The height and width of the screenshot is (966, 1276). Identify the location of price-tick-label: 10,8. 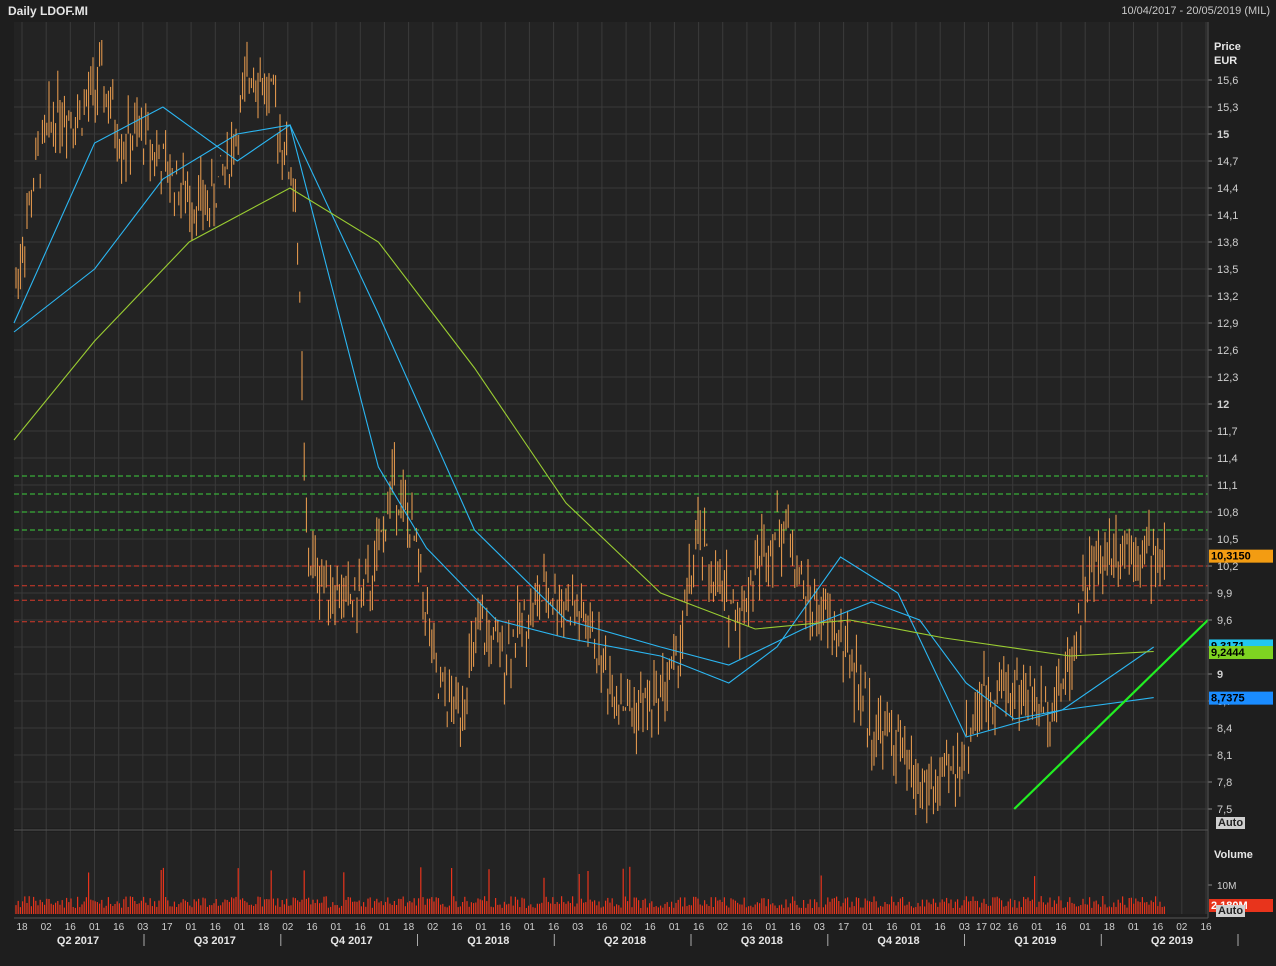
(1227, 513).